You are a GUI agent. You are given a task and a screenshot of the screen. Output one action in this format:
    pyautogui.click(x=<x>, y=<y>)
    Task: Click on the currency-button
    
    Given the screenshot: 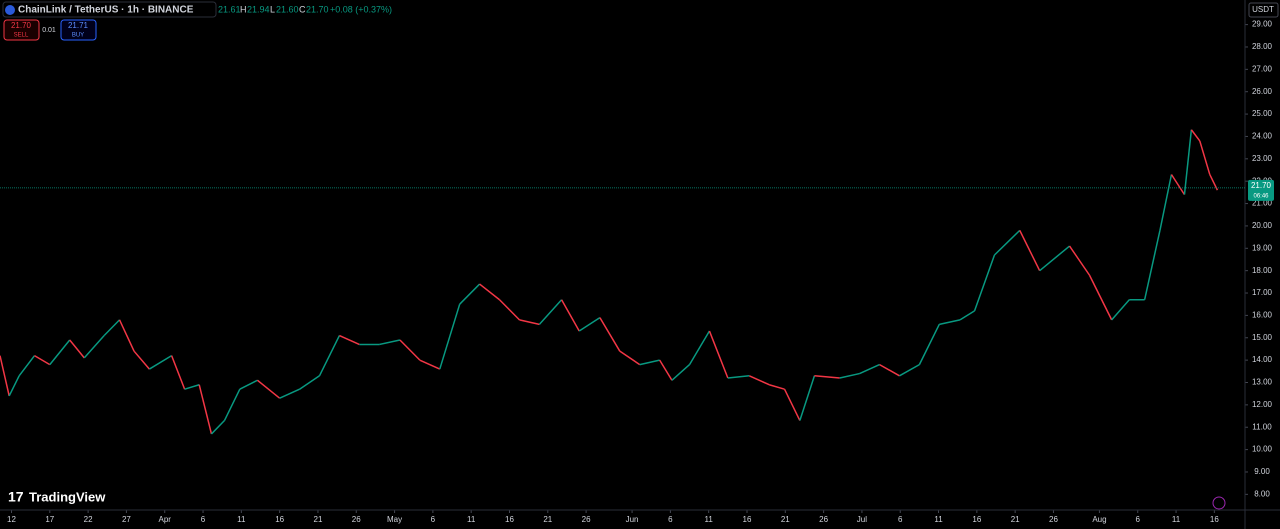 What is the action you would take?
    pyautogui.click(x=1263, y=10)
    